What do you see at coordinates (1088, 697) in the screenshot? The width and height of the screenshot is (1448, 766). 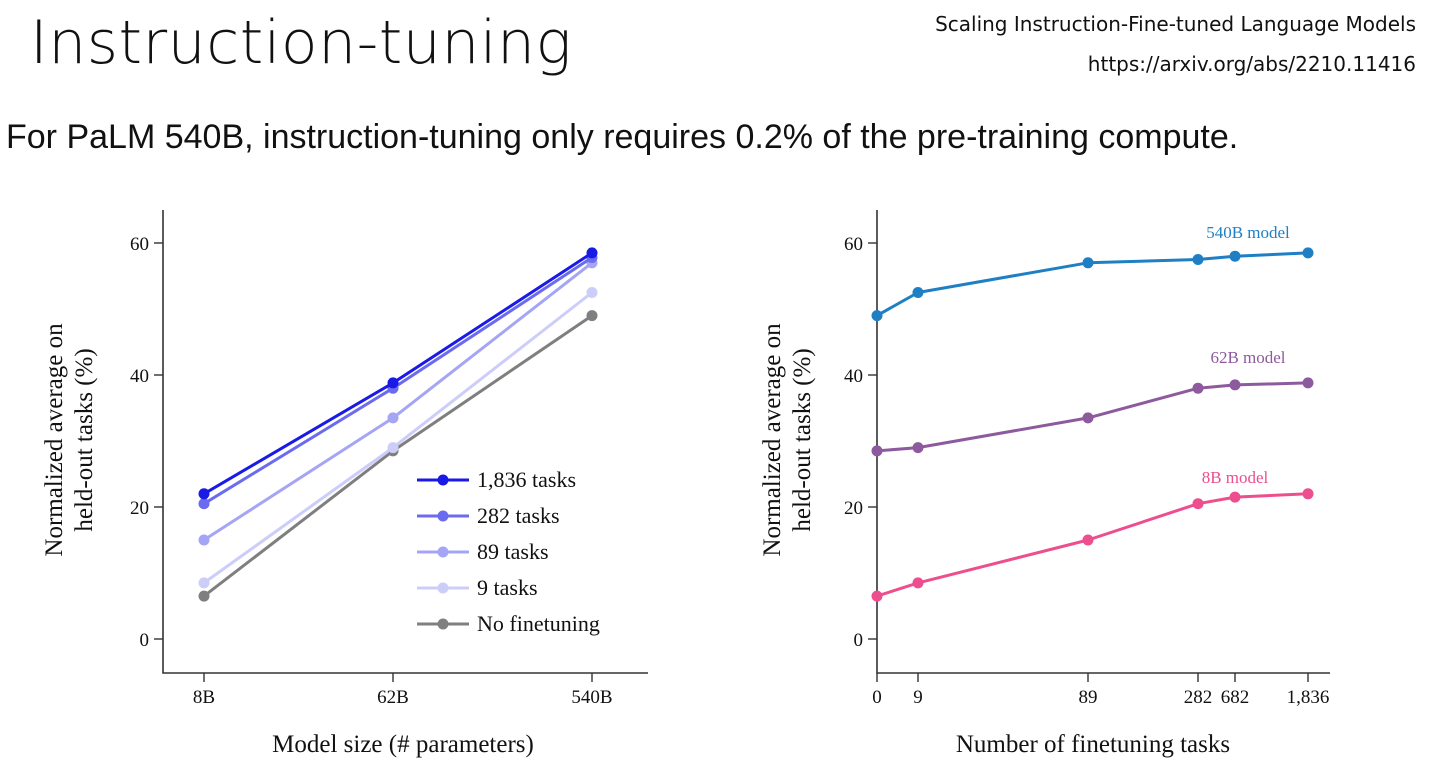 I see `x-tick-label: 89` at bounding box center [1088, 697].